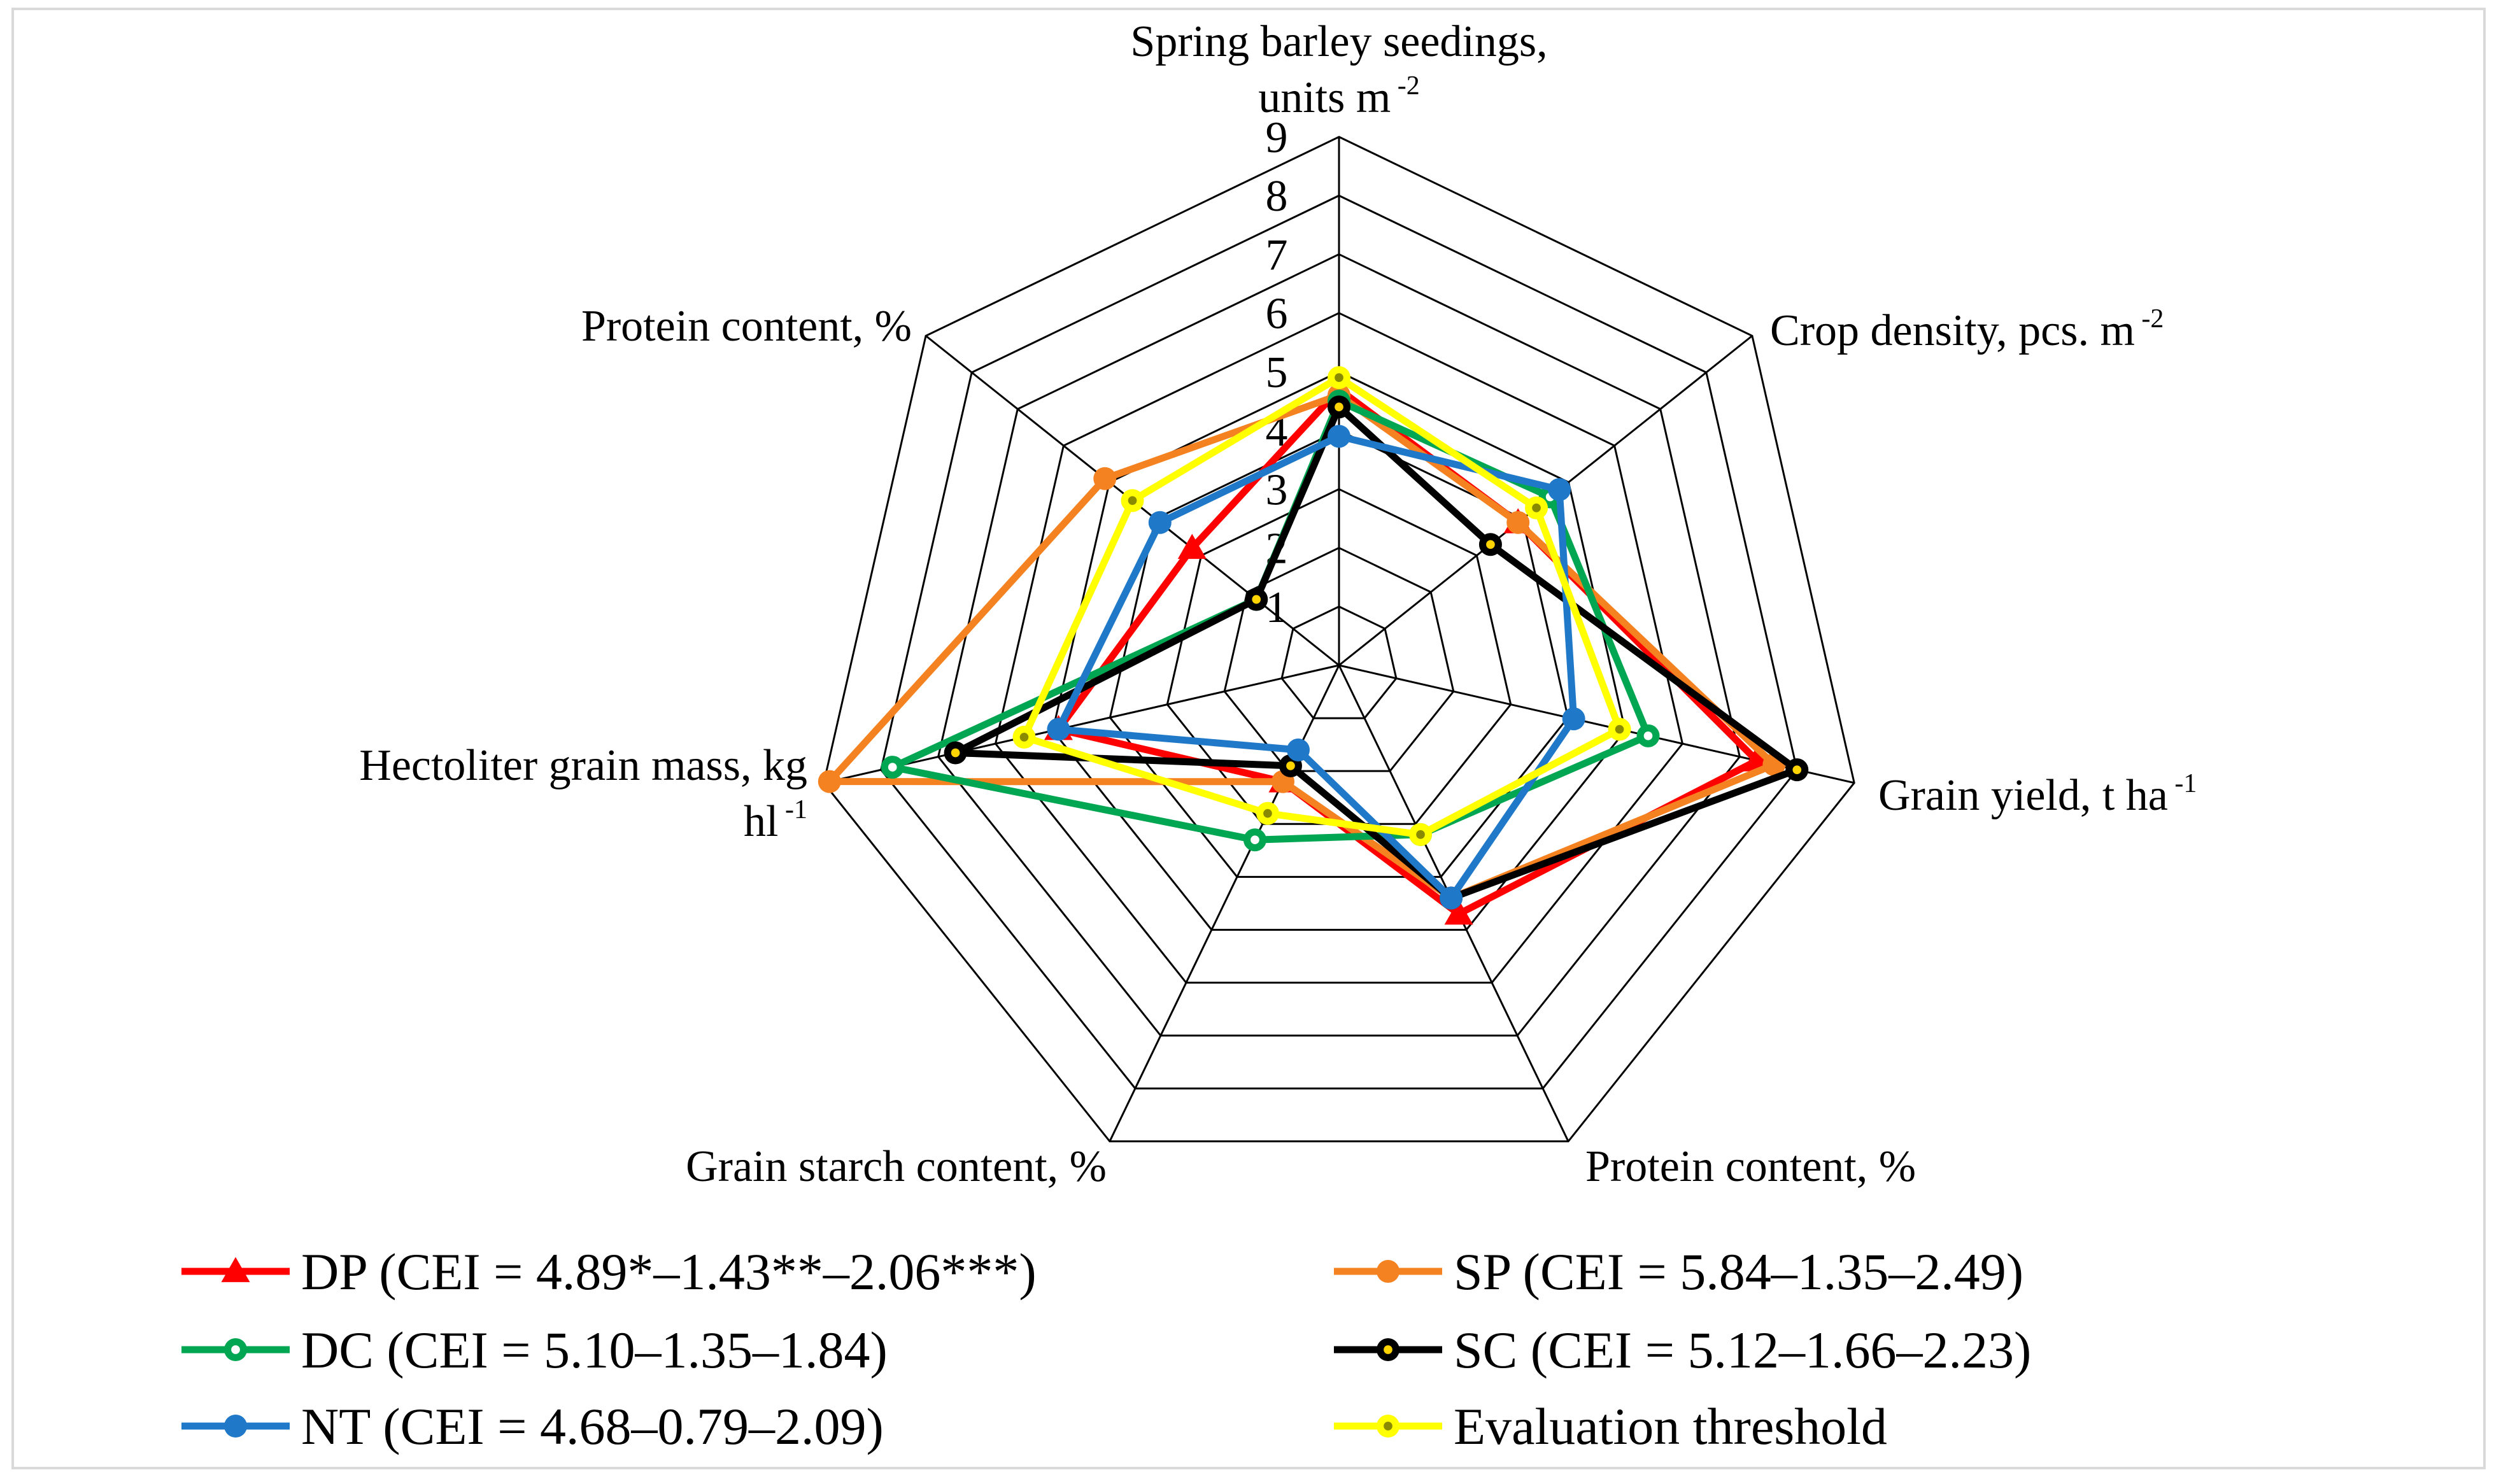  I want to click on axis-label-4: Protein content, %, so click(1751, 1166).